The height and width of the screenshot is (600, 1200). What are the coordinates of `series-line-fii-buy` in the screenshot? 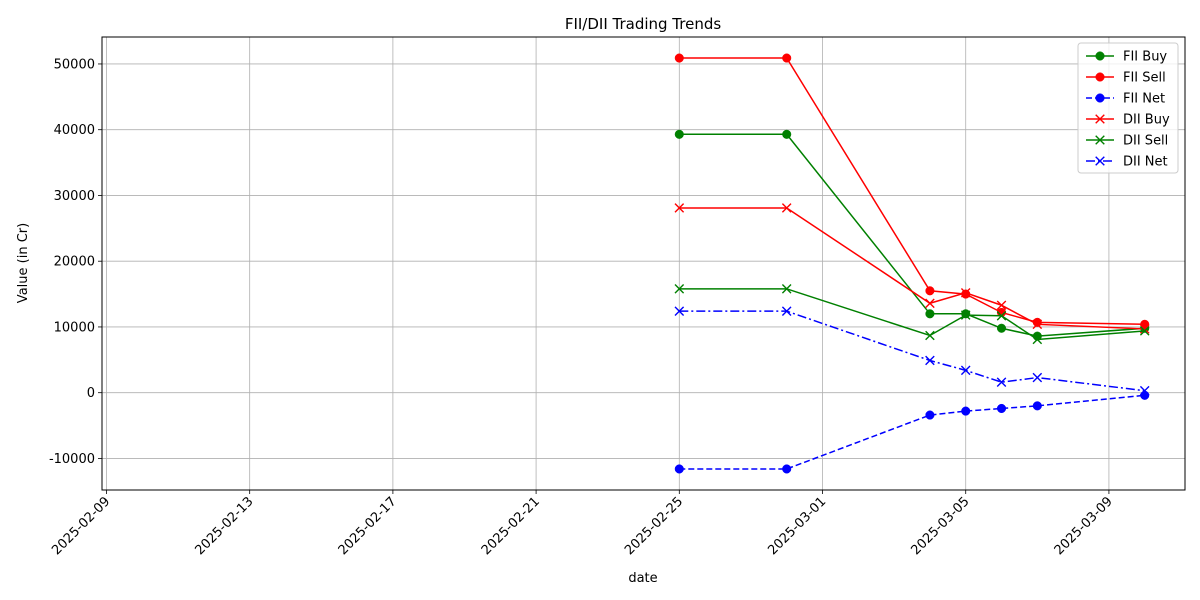 It's located at (912, 235).